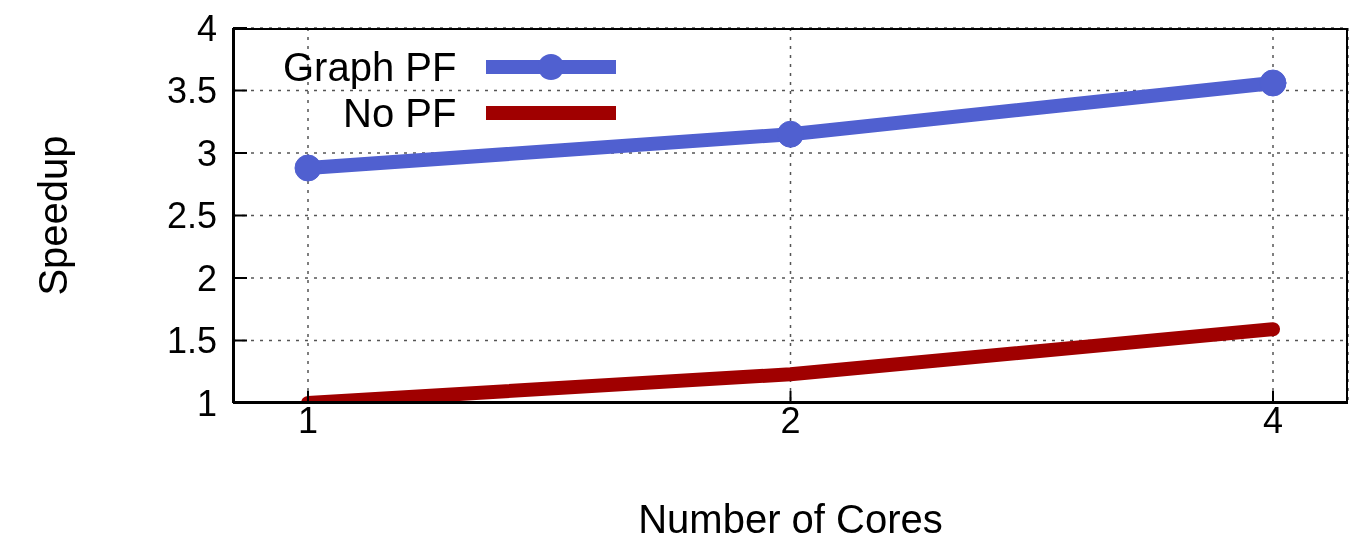 The width and height of the screenshot is (1366, 541). What do you see at coordinates (399, 113) in the screenshot?
I see `legend-label: No PF` at bounding box center [399, 113].